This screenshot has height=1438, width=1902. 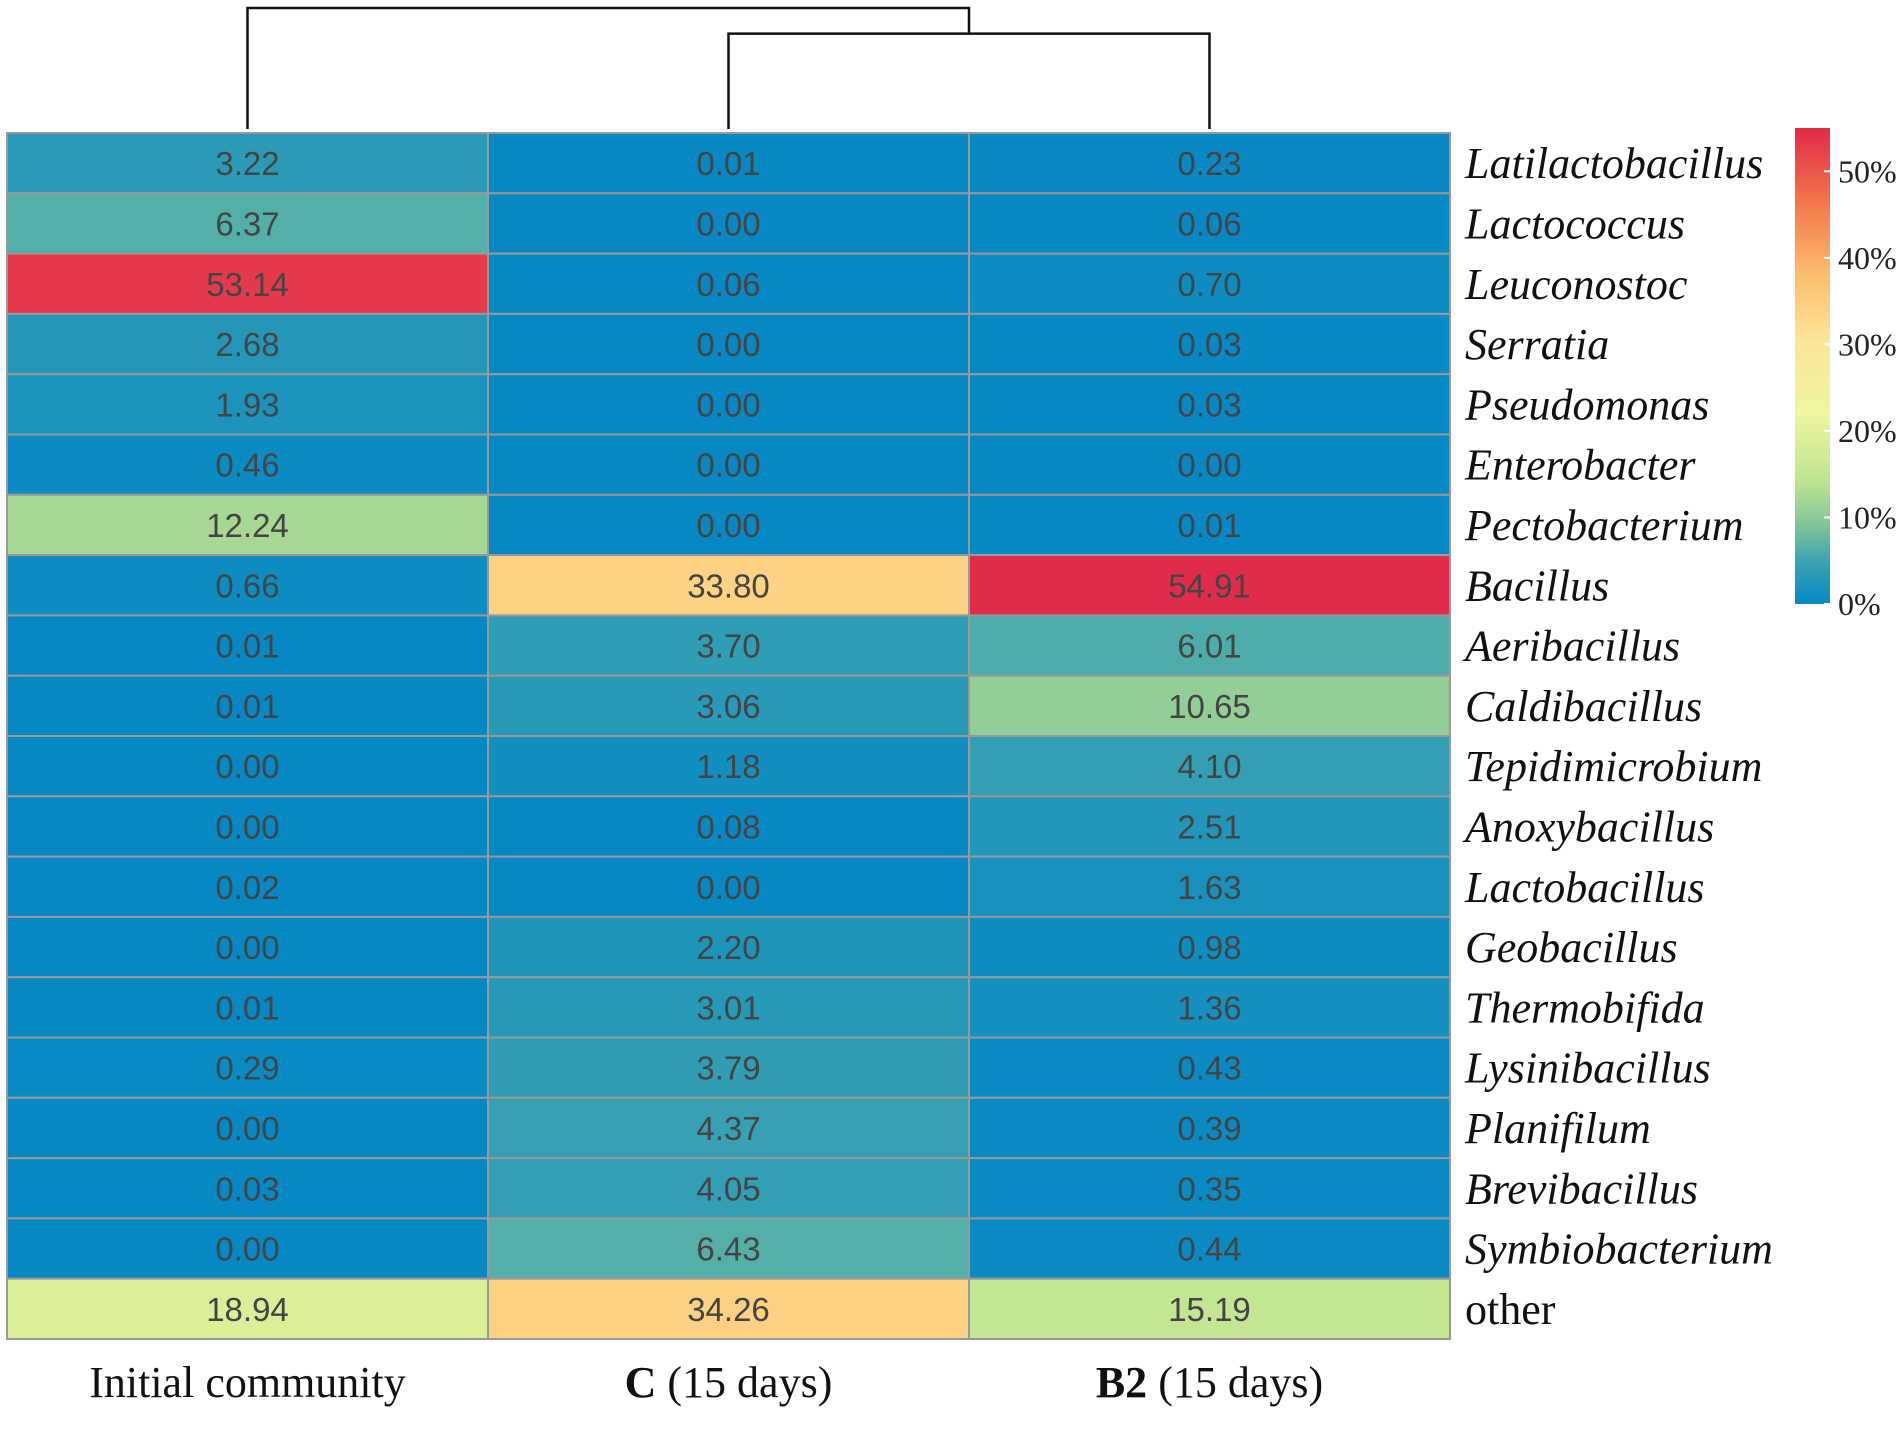 I want to click on cell-latilactobacillus-col1, so click(x=247, y=163).